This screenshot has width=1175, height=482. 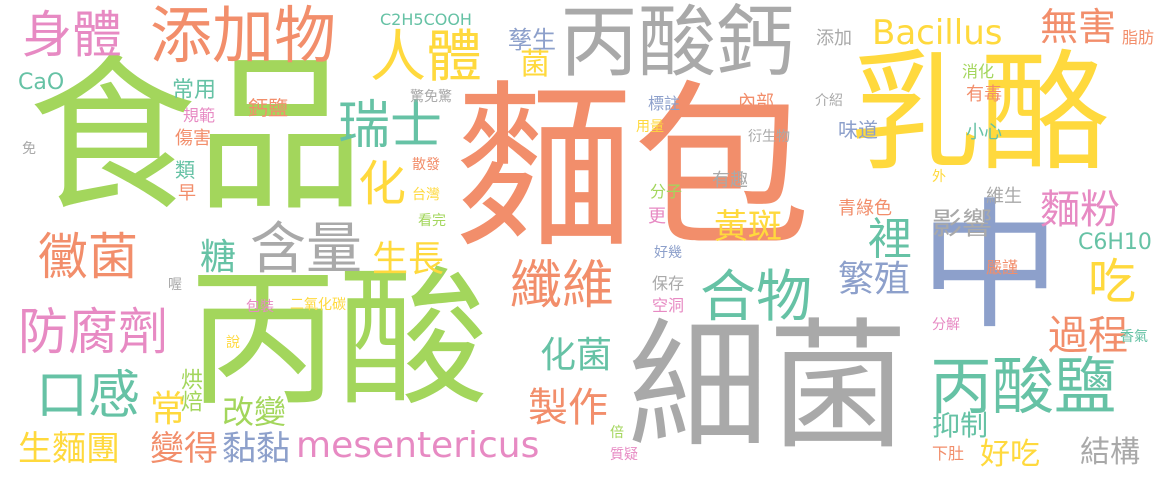 I want to click on word-yingxiang: 影響, so click(x=962, y=224).